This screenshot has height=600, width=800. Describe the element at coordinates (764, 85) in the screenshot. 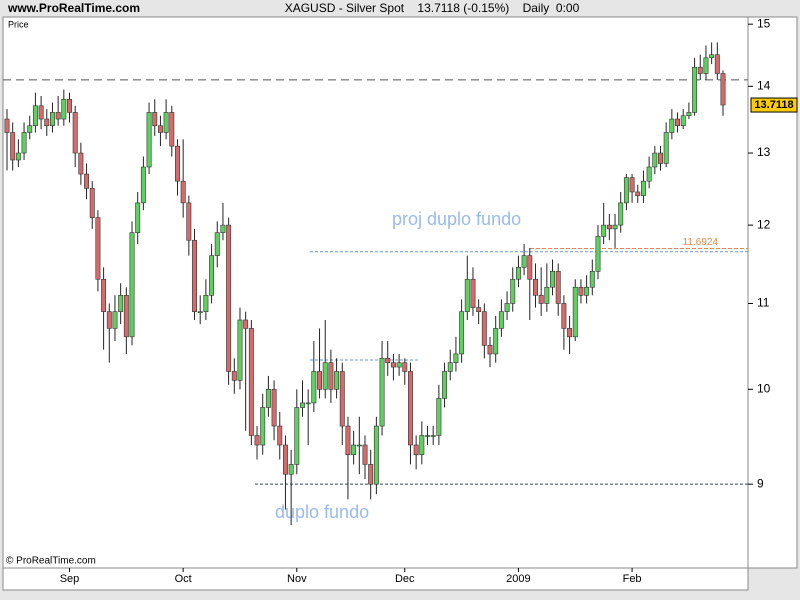

I see `y-tick-label: 14` at that location.